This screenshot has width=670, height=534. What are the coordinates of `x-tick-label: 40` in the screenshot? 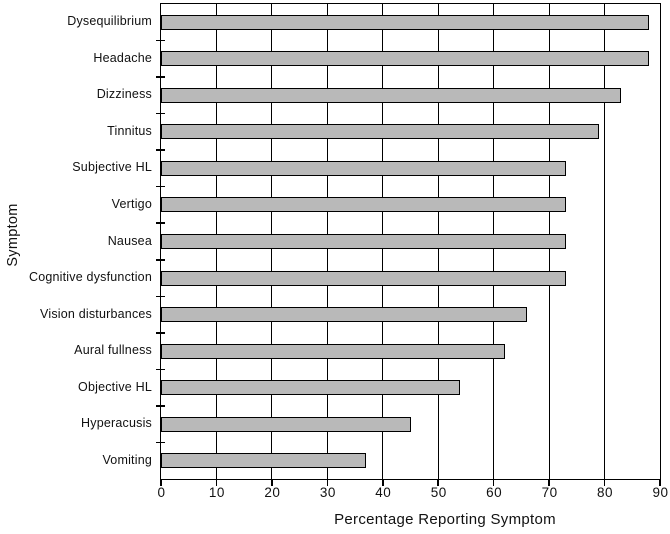 It's located at (383, 492).